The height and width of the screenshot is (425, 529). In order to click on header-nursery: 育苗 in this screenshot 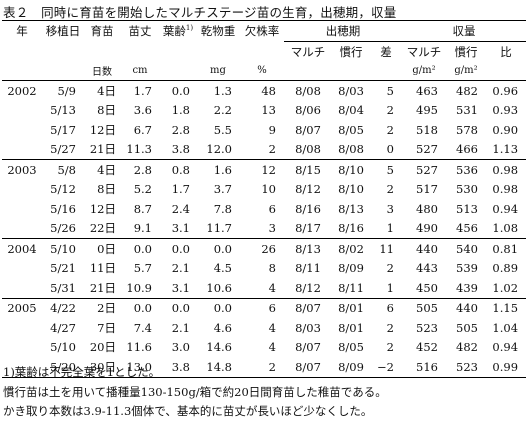, I will do `click(102, 31)`.